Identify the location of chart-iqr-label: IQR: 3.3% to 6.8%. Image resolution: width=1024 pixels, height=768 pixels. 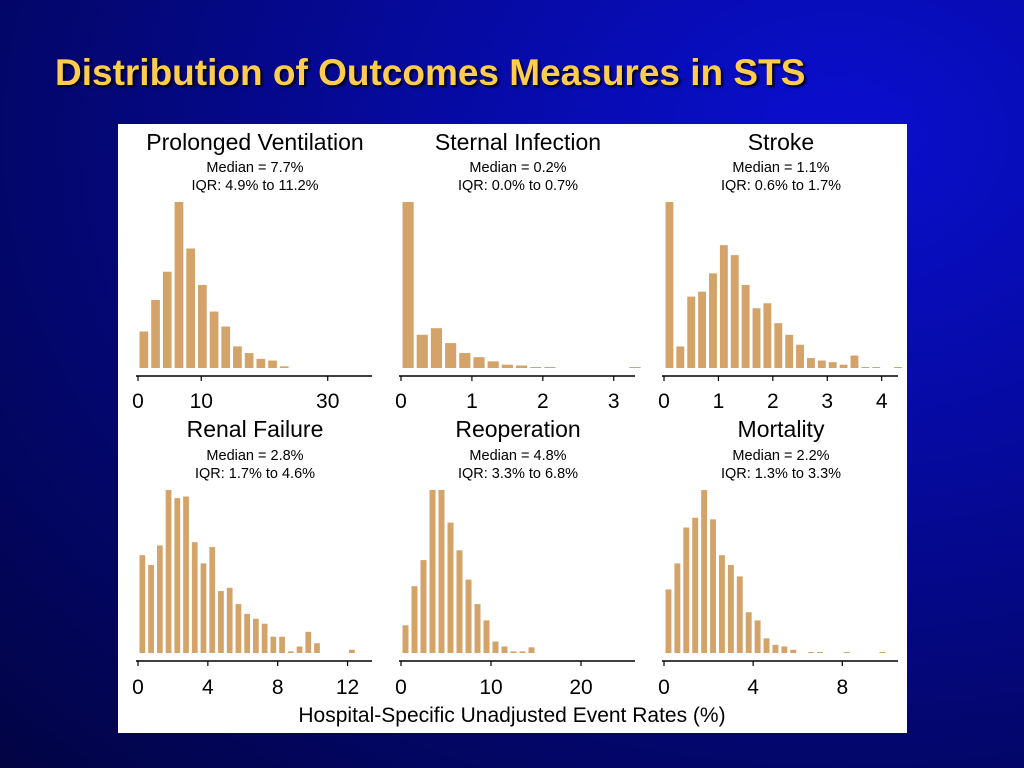
(518, 474).